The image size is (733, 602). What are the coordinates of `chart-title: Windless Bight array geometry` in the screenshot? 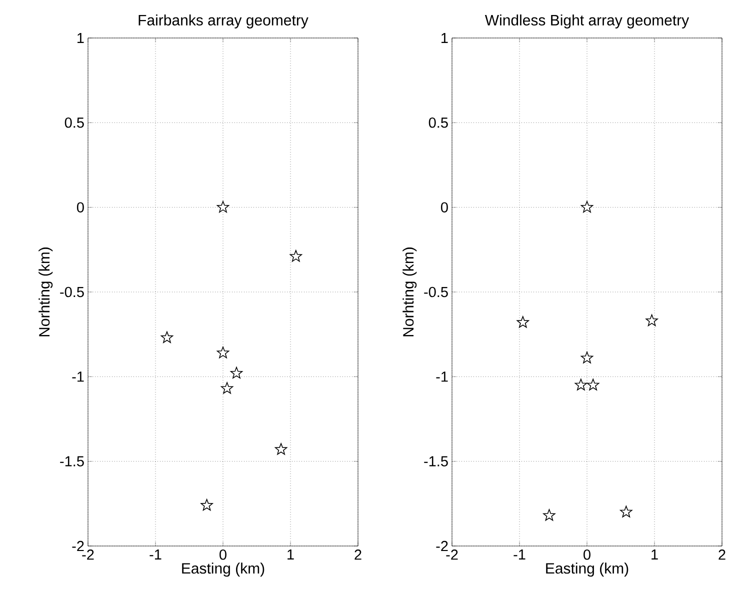 It's located at (587, 21).